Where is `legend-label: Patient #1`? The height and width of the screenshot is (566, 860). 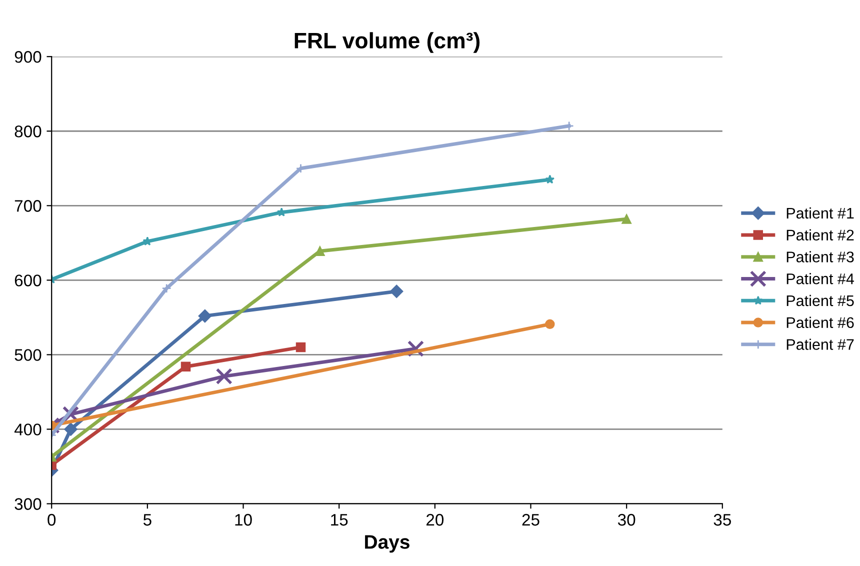 legend-label: Patient #1 is located at coordinates (820, 213).